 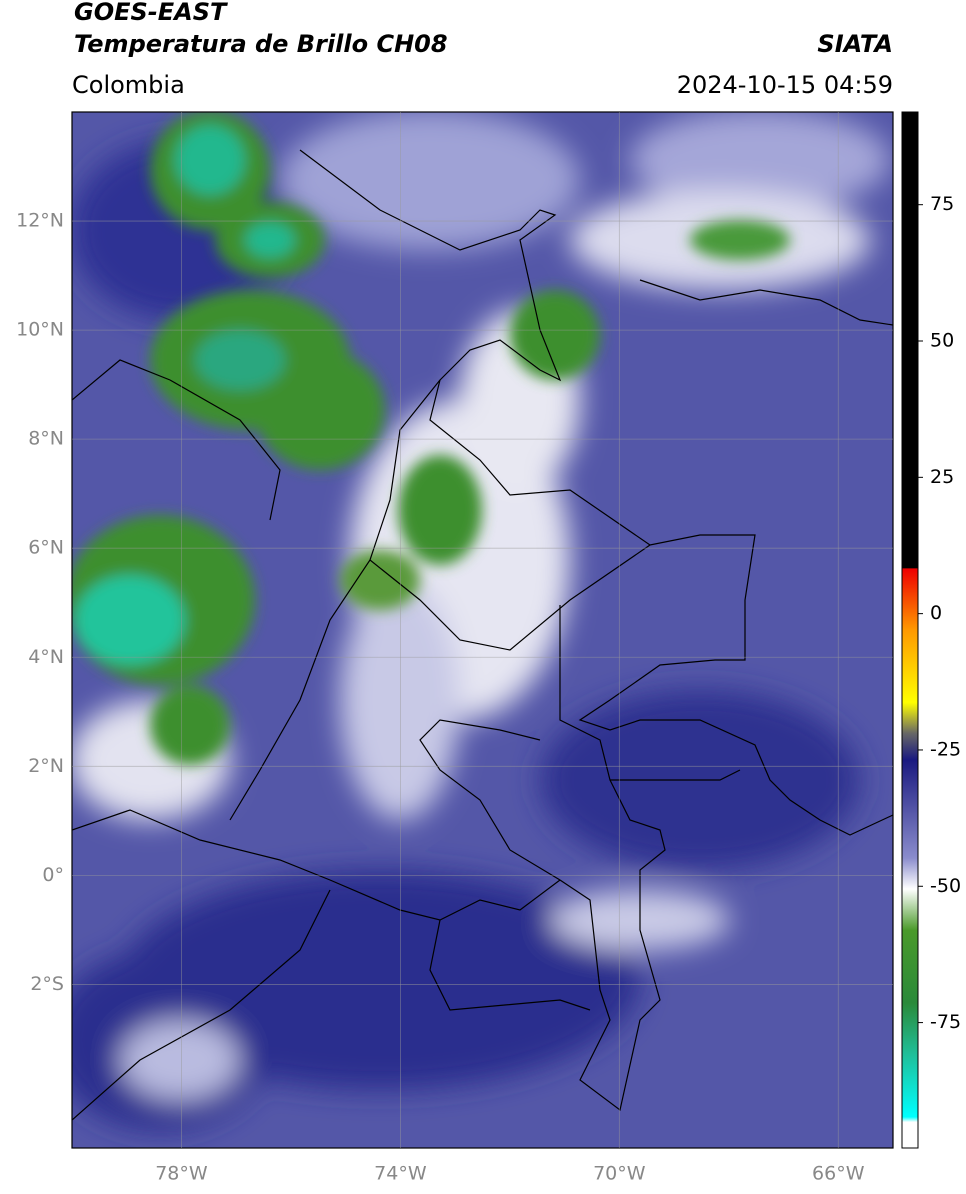 I want to click on colorbar-tick-label: -75, so click(x=945, y=1022).